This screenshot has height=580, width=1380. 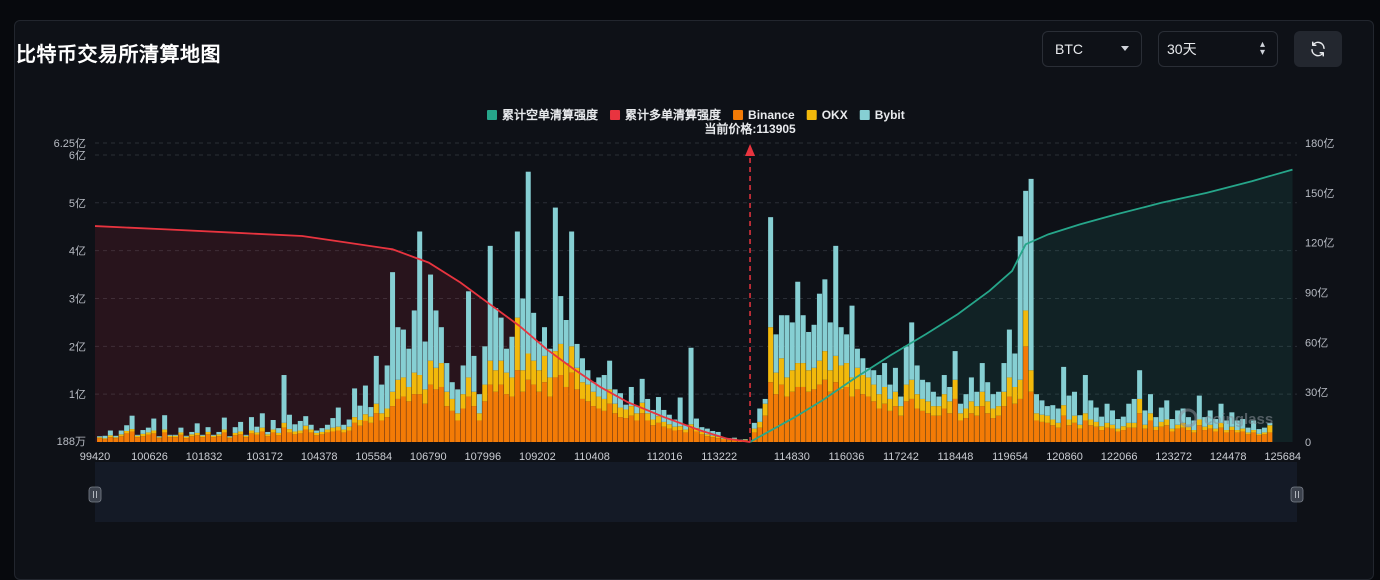 I want to click on legend-label: OKX, so click(x=835, y=115).